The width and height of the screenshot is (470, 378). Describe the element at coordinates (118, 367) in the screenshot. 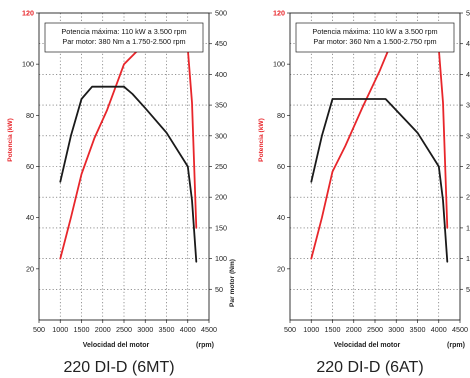

I see `model-caption: 220 DI-D (6MT)` at that location.